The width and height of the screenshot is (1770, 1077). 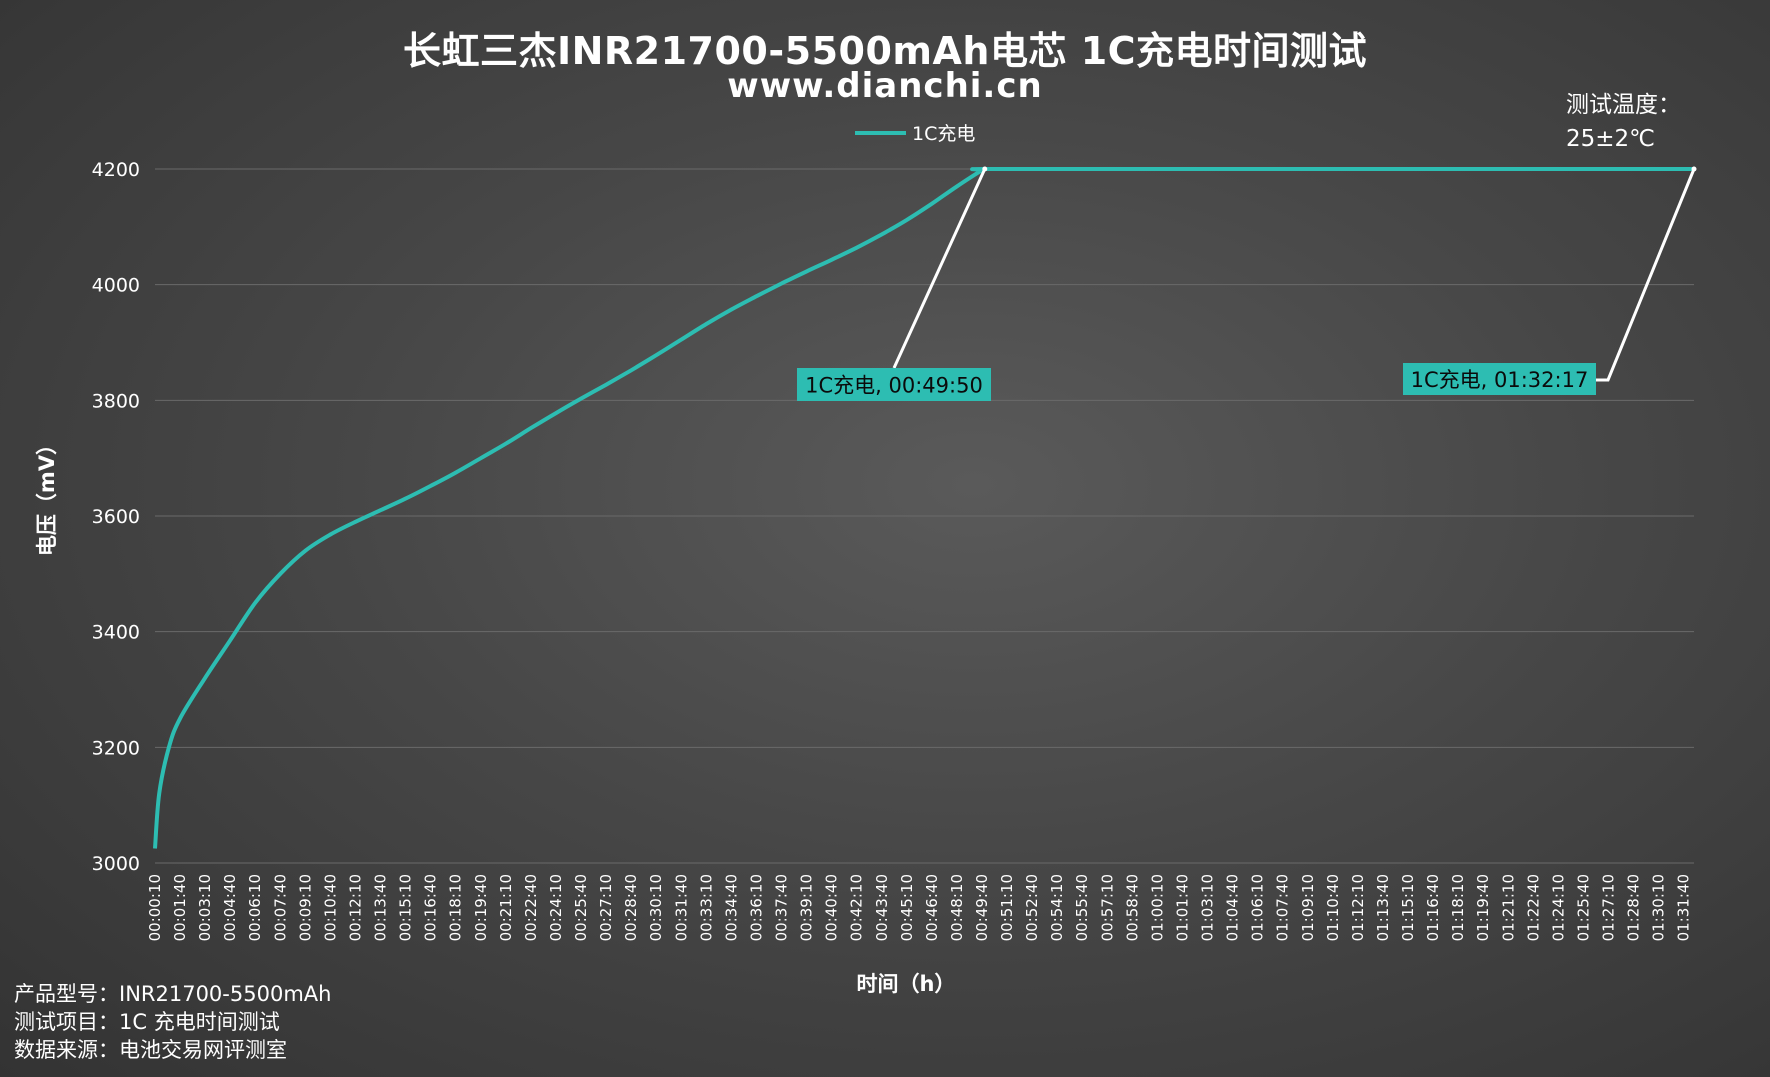 I want to click on y-tick-label: 3000, so click(x=116, y=864).